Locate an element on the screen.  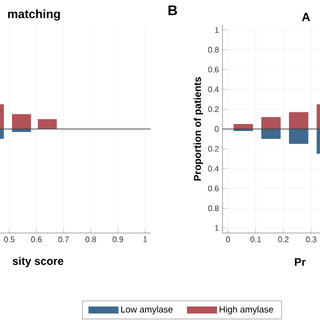
y-tick-label: 0 is located at coordinates (216, 129).